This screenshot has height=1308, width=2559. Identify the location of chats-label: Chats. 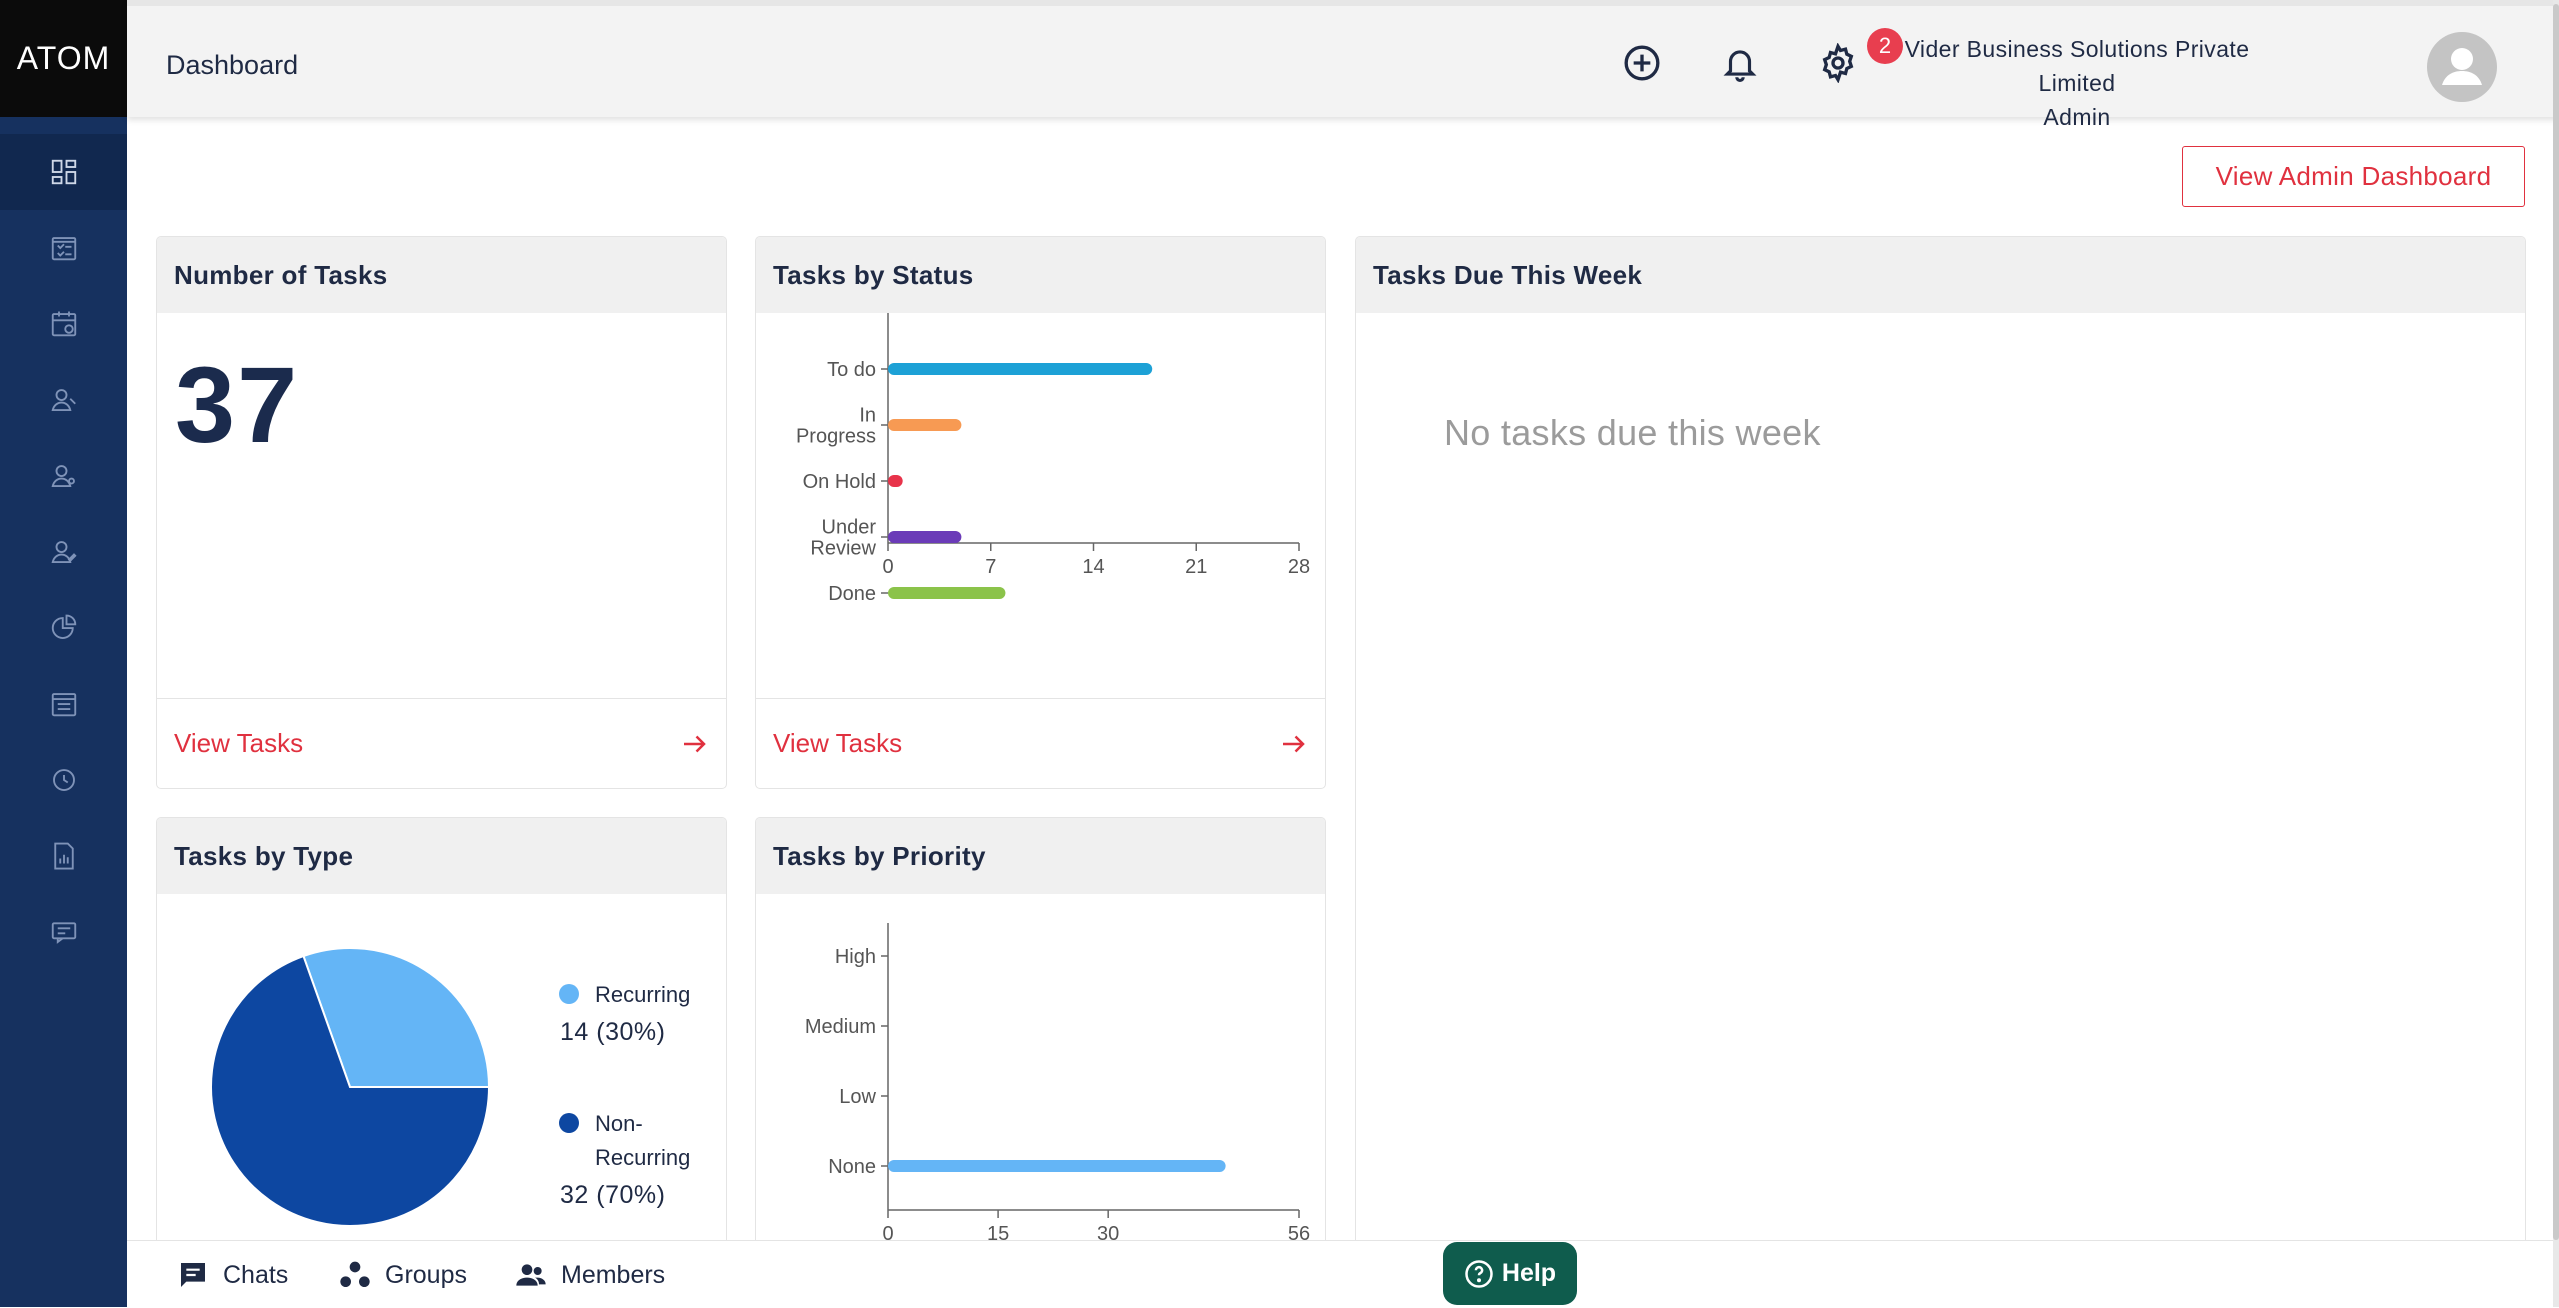
(256, 1274).